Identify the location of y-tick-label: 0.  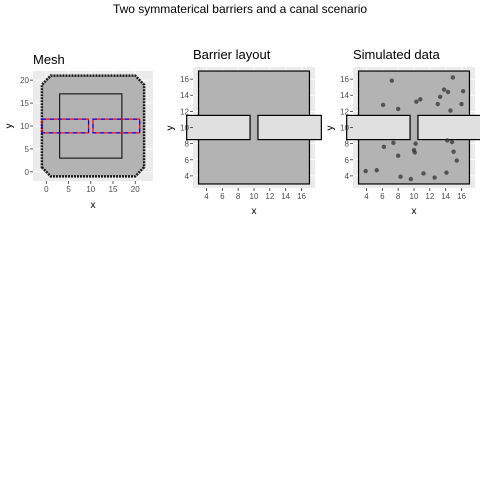
(27, 172).